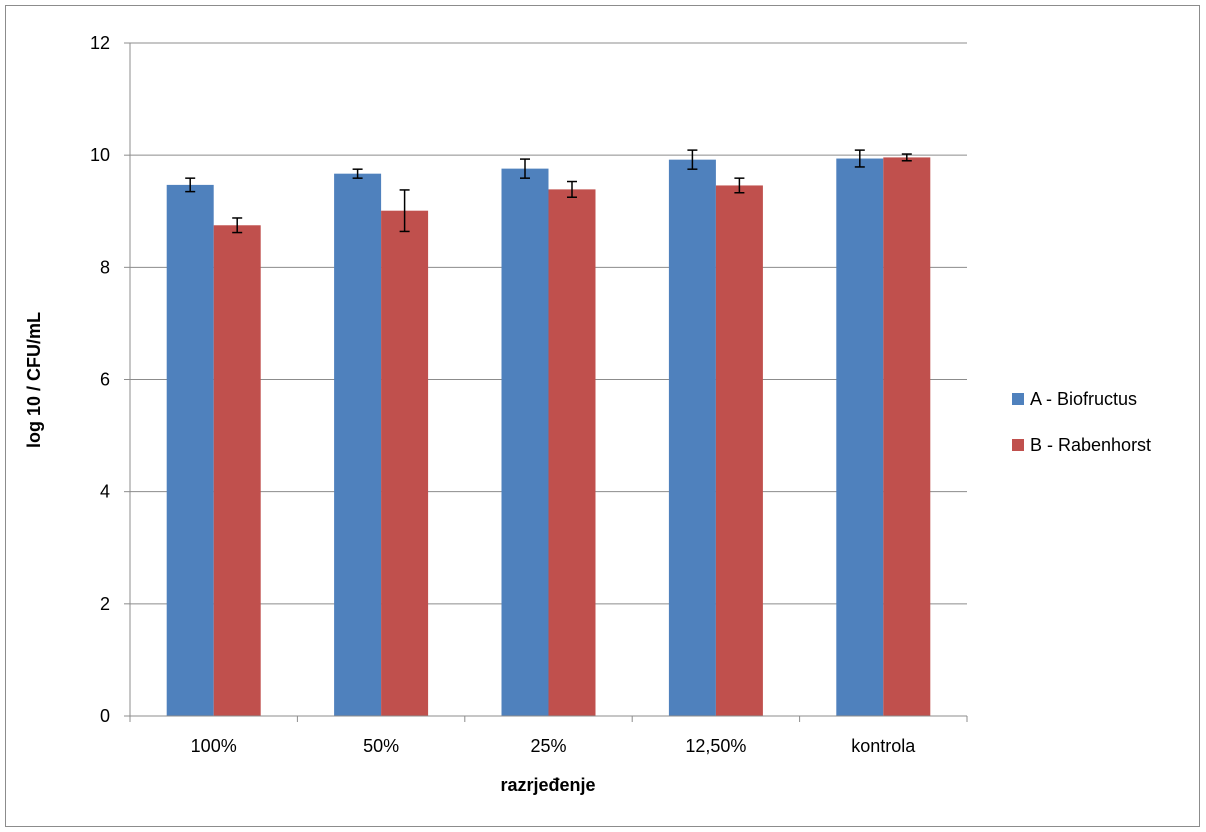 The image size is (1206, 832). Describe the element at coordinates (105, 604) in the screenshot. I see `y-tick-label: 2` at that location.